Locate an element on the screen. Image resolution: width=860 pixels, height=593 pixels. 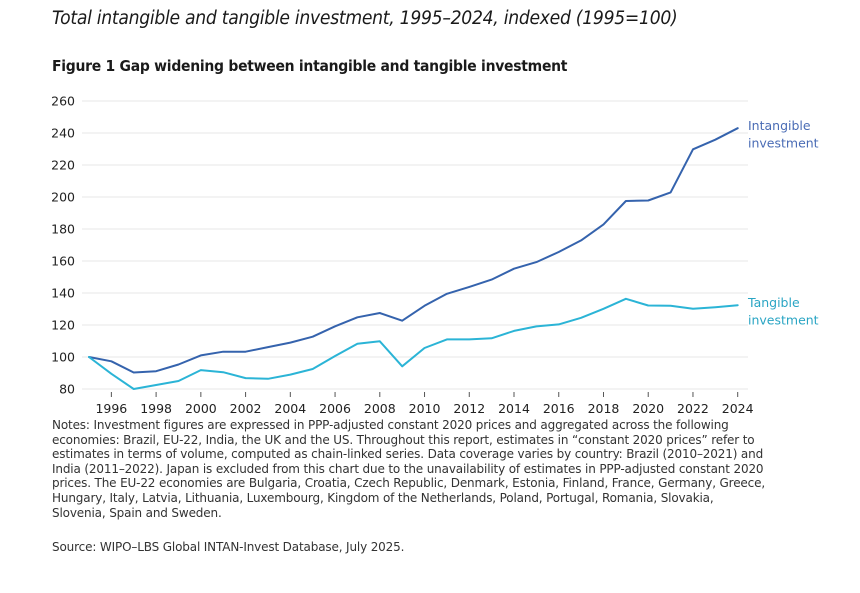
y-tick-label: 240 is located at coordinates (63, 133).